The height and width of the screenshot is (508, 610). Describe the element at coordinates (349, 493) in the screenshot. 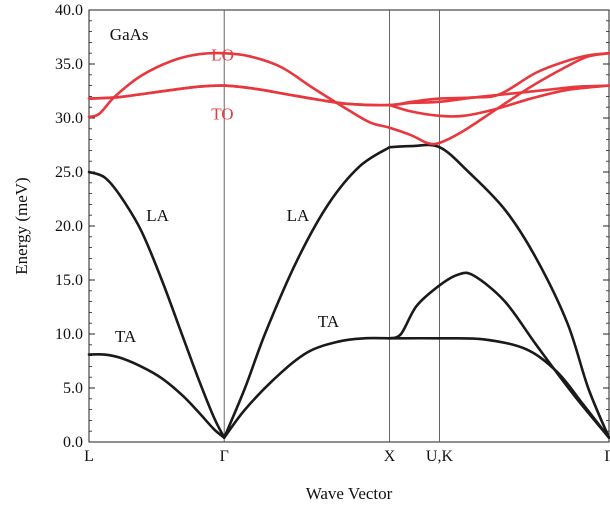

I see `x-axis-label: Wave Vector` at that location.